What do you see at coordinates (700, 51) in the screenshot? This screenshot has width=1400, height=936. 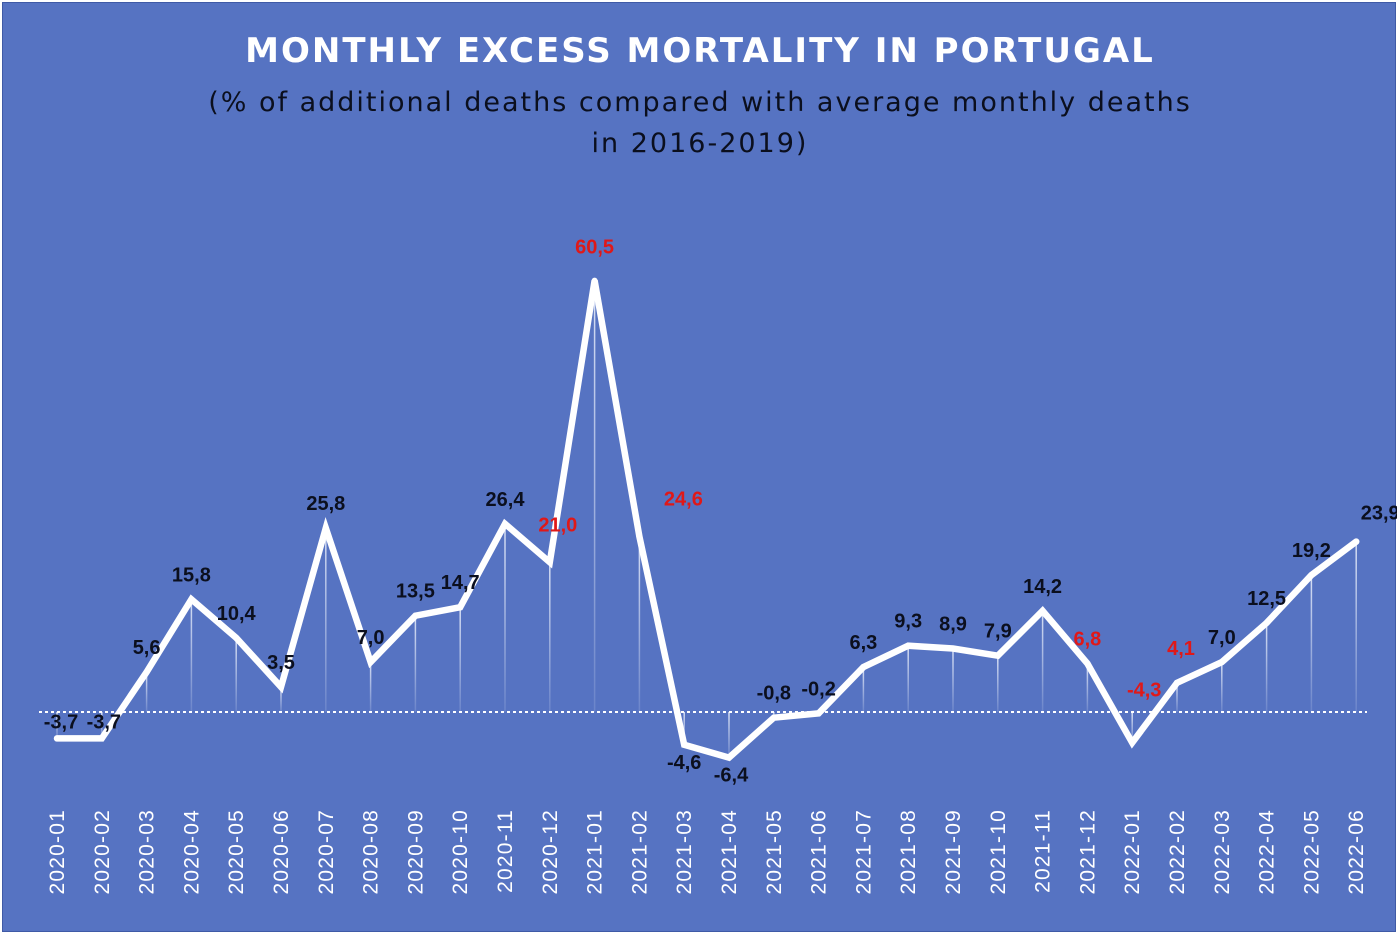 I see `chart-title: MONTHLY EXCESS MORTALITY IN PORTUGAL` at bounding box center [700, 51].